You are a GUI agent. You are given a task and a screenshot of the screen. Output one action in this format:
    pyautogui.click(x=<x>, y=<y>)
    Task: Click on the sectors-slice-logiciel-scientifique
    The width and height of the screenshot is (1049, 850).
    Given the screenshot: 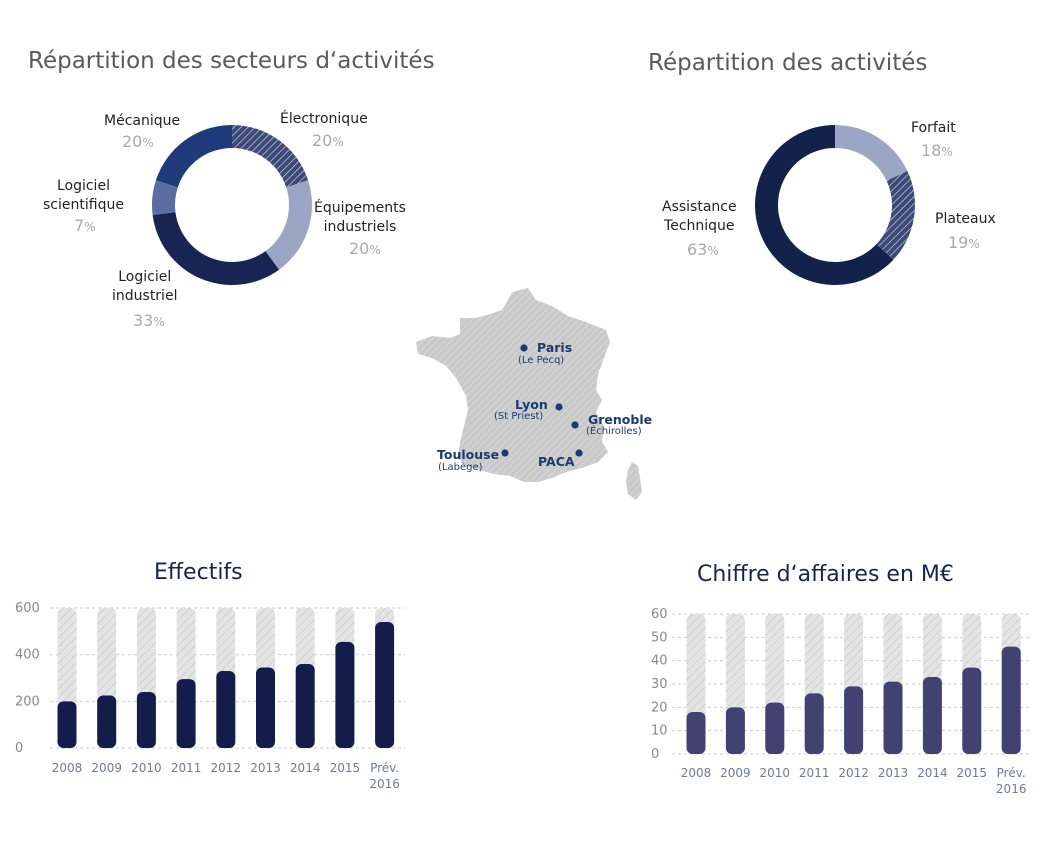 What is the action you would take?
    pyautogui.click(x=165, y=198)
    